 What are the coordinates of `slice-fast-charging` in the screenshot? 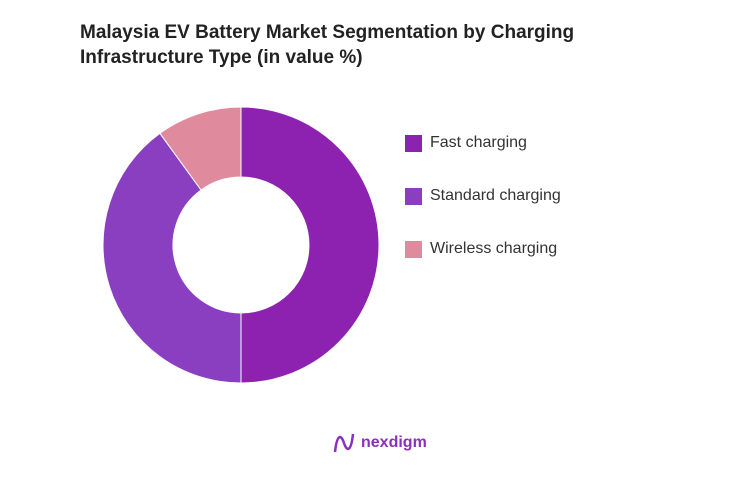 It's located at (310, 245).